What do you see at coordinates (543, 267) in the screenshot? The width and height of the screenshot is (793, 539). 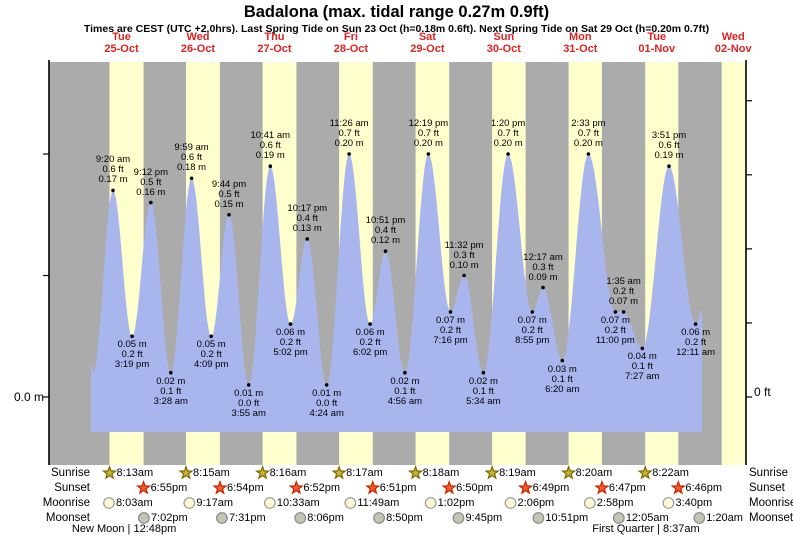 I see `annotation-line: 0.3 ft` at bounding box center [543, 267].